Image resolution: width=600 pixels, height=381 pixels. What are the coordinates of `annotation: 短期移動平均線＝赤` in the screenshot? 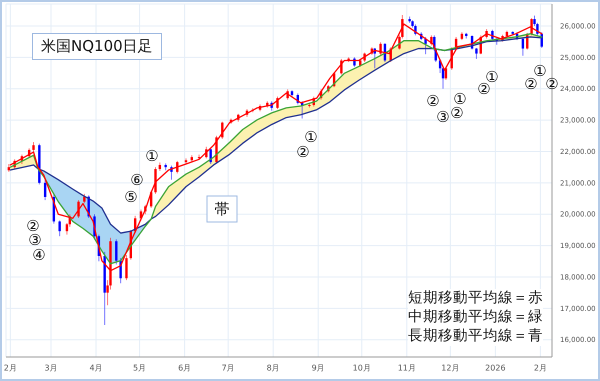 It's located at (475, 298).